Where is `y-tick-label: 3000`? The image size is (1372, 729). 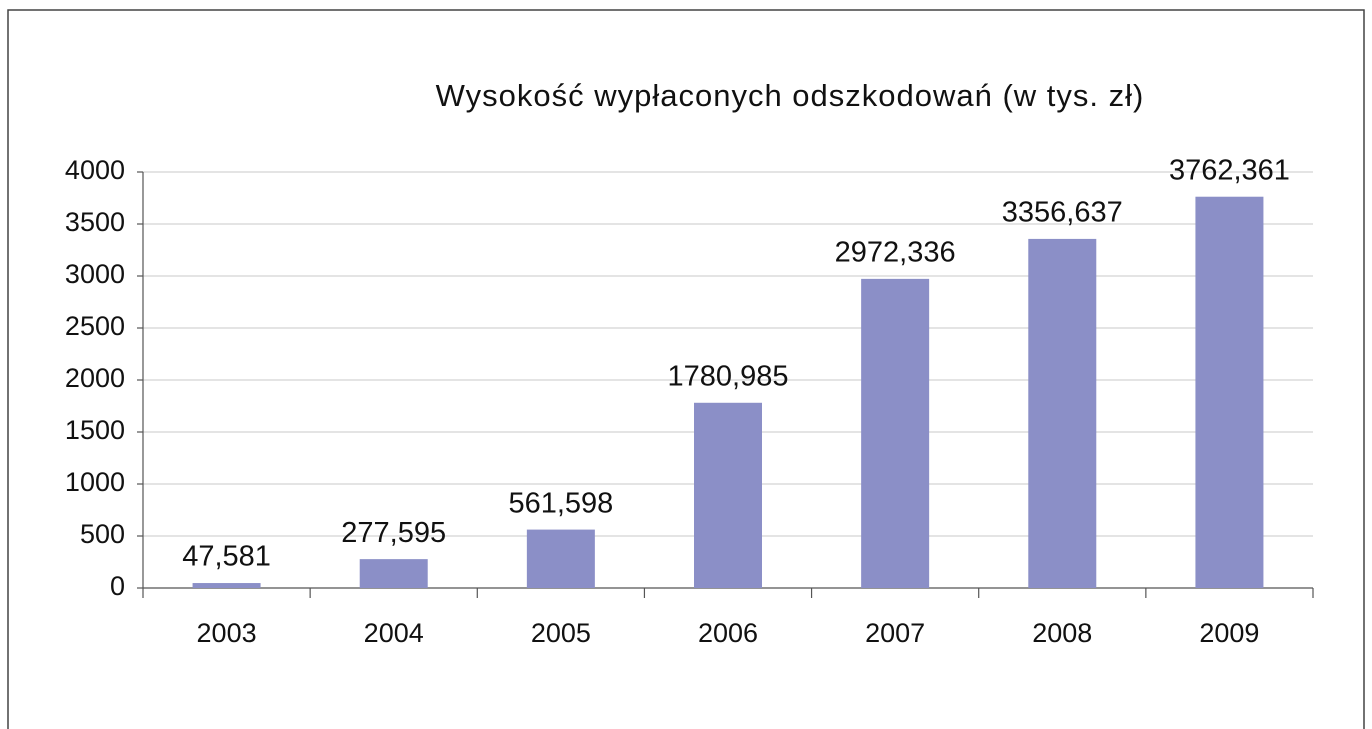 y-tick-label: 3000 is located at coordinates (95, 274).